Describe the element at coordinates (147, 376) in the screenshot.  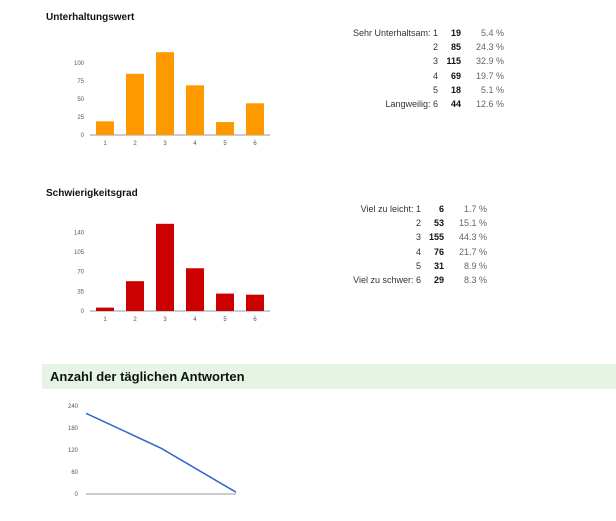
I see `daily-responses-title: Anzahl der täglichen Antworten` at that location.